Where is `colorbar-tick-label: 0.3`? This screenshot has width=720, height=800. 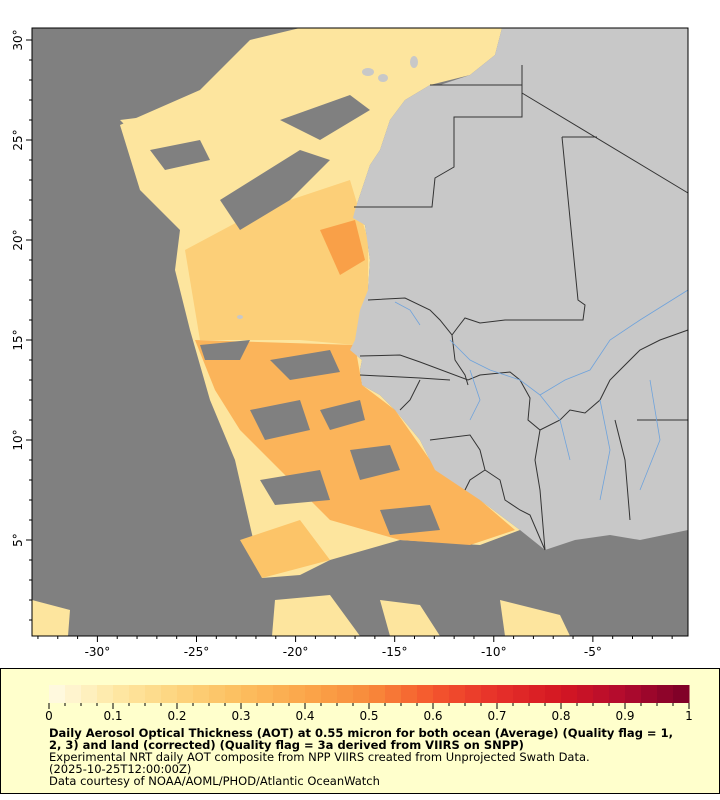 colorbar-tick-label: 0.3 is located at coordinates (240, 716).